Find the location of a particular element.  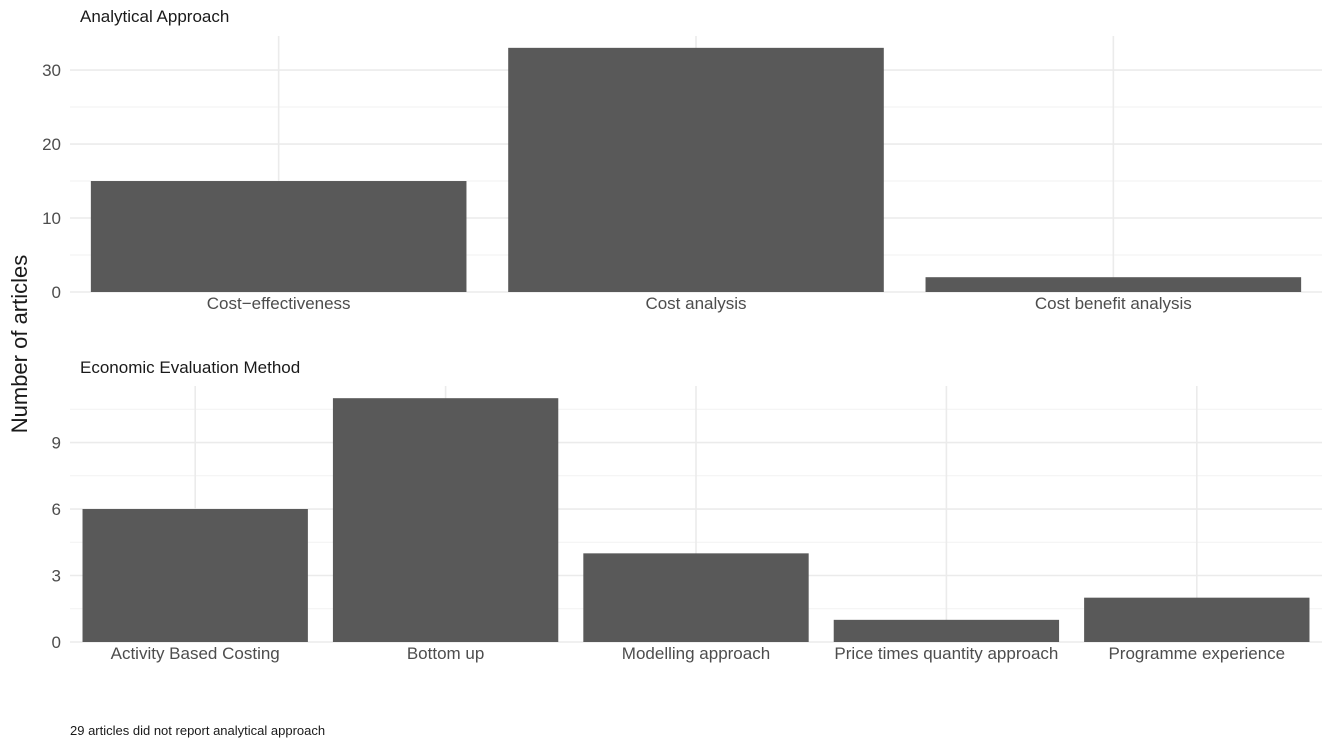

x-tick-label: Cost−effectiveness is located at coordinates (279, 303).